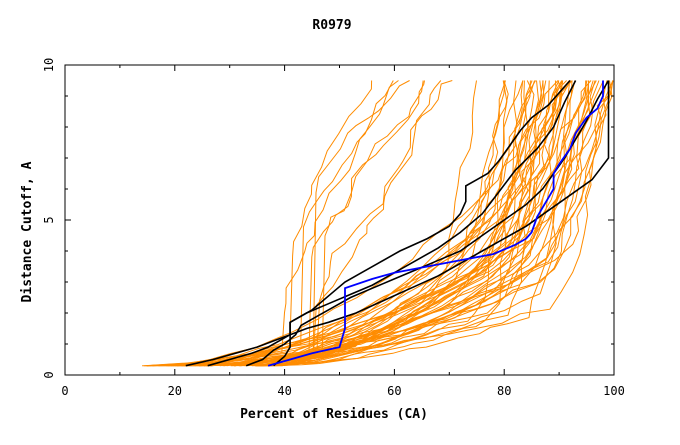 This screenshot has height=445, width=680. Describe the element at coordinates (331, 25) in the screenshot. I see `chart-title: R0979` at that location.